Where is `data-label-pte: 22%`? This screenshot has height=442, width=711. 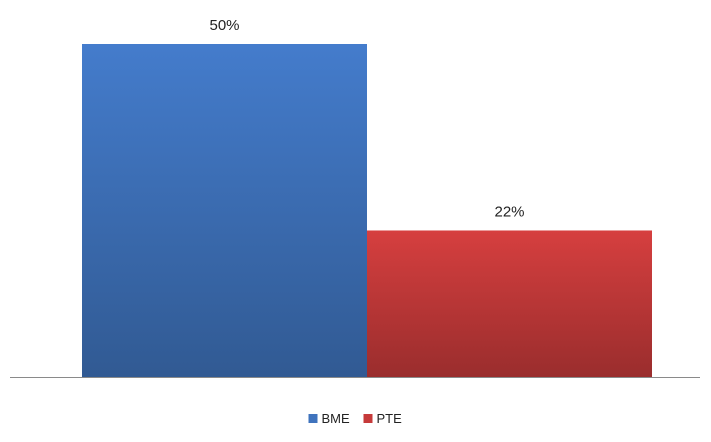 data-label-pte: 22% is located at coordinates (509, 211).